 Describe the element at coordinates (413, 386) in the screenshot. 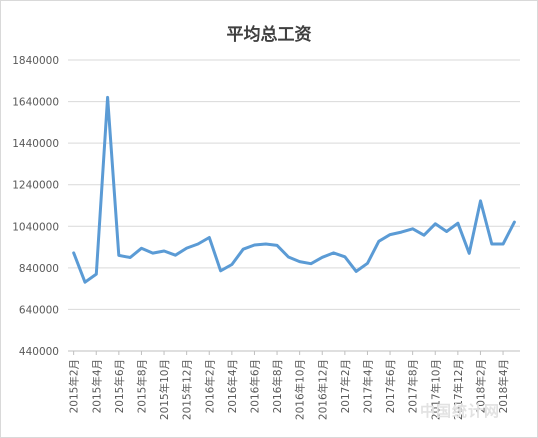

I see `x-tick-label: 2017年8月` at that location.